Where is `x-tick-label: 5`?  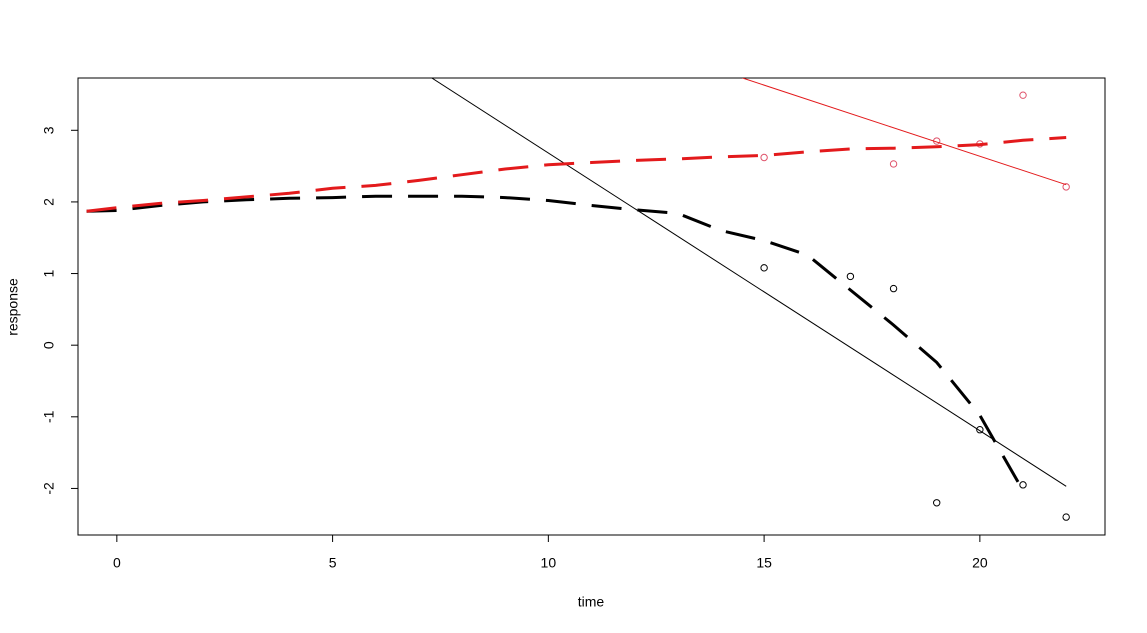
x-tick-label: 5 is located at coordinates (333, 563).